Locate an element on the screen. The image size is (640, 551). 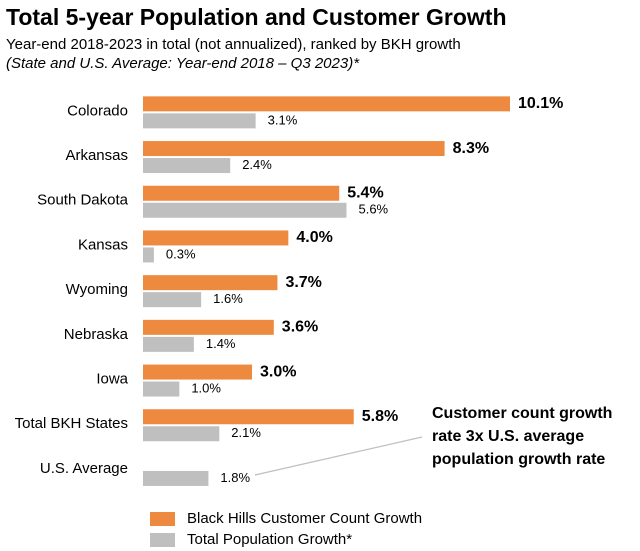
annotation: population growth rate is located at coordinates (518, 459).